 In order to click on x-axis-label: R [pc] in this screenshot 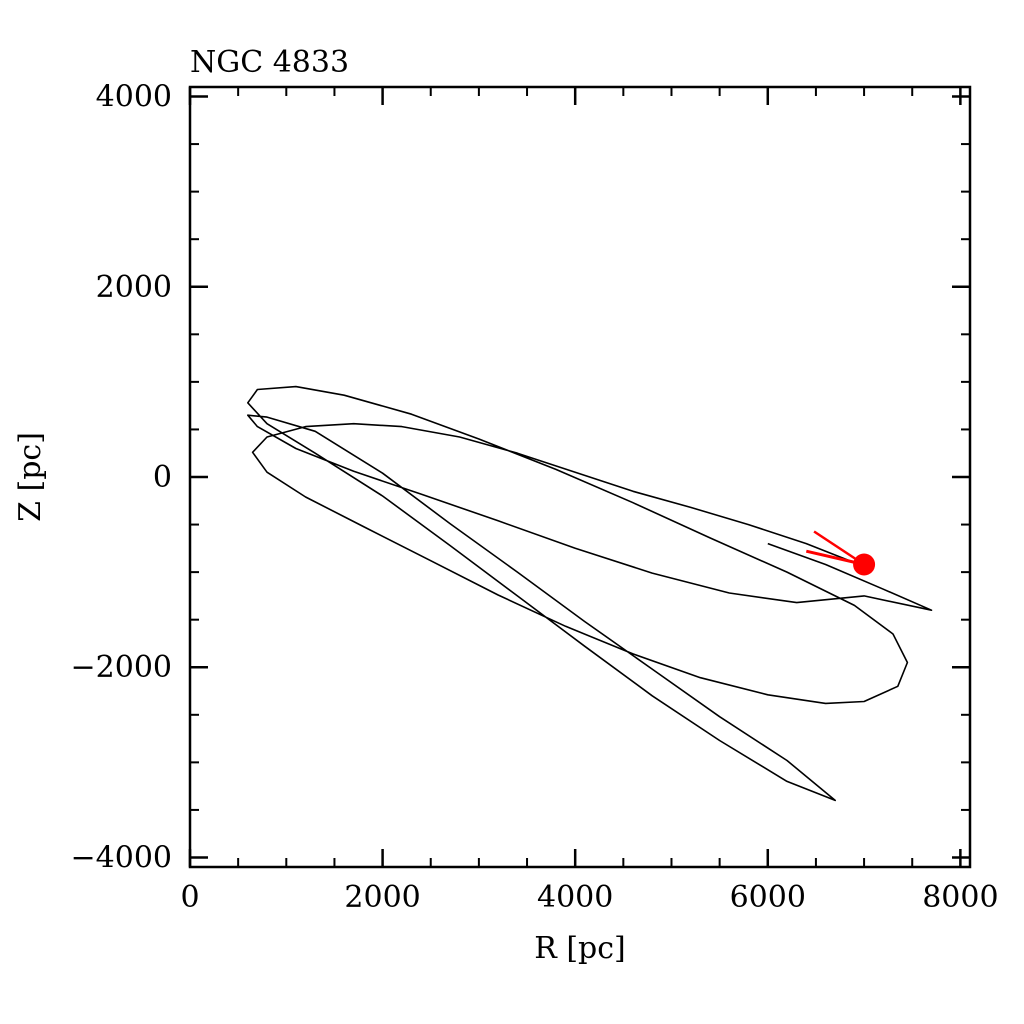, I will do `click(580, 948)`.